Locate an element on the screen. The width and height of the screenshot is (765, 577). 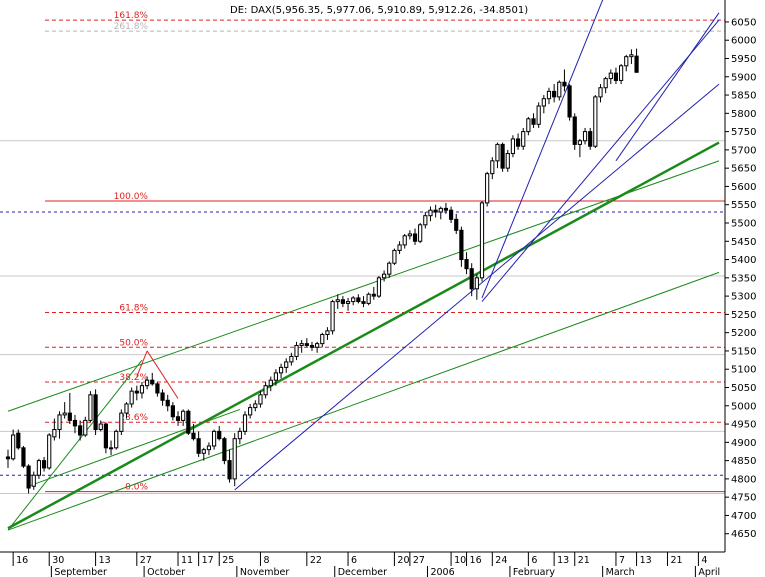
x-day-label: 30 is located at coordinates (58, 560).